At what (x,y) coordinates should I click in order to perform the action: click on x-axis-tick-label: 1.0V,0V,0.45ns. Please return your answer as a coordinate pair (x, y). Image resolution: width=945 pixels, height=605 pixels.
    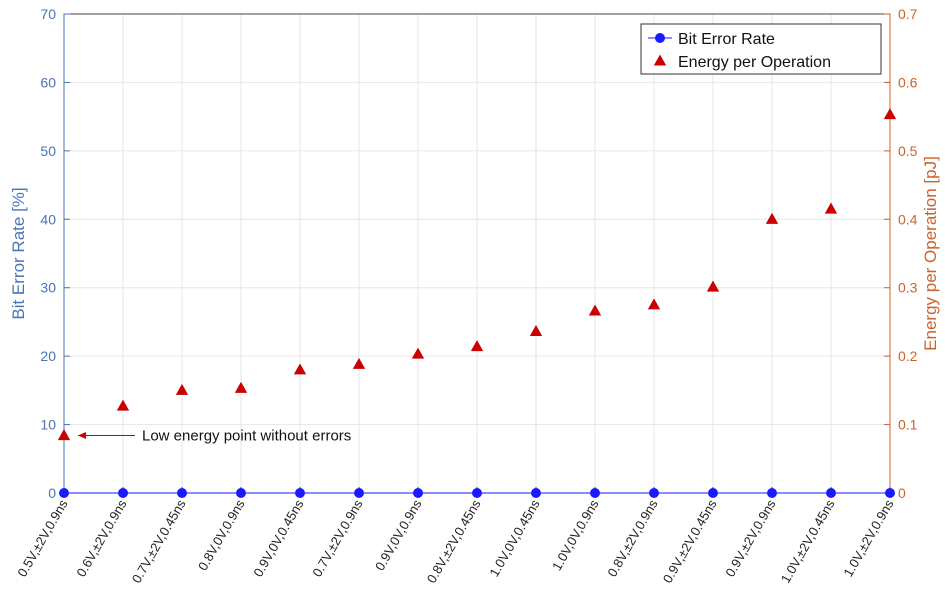
    Looking at the image, I should click on (514, 538).